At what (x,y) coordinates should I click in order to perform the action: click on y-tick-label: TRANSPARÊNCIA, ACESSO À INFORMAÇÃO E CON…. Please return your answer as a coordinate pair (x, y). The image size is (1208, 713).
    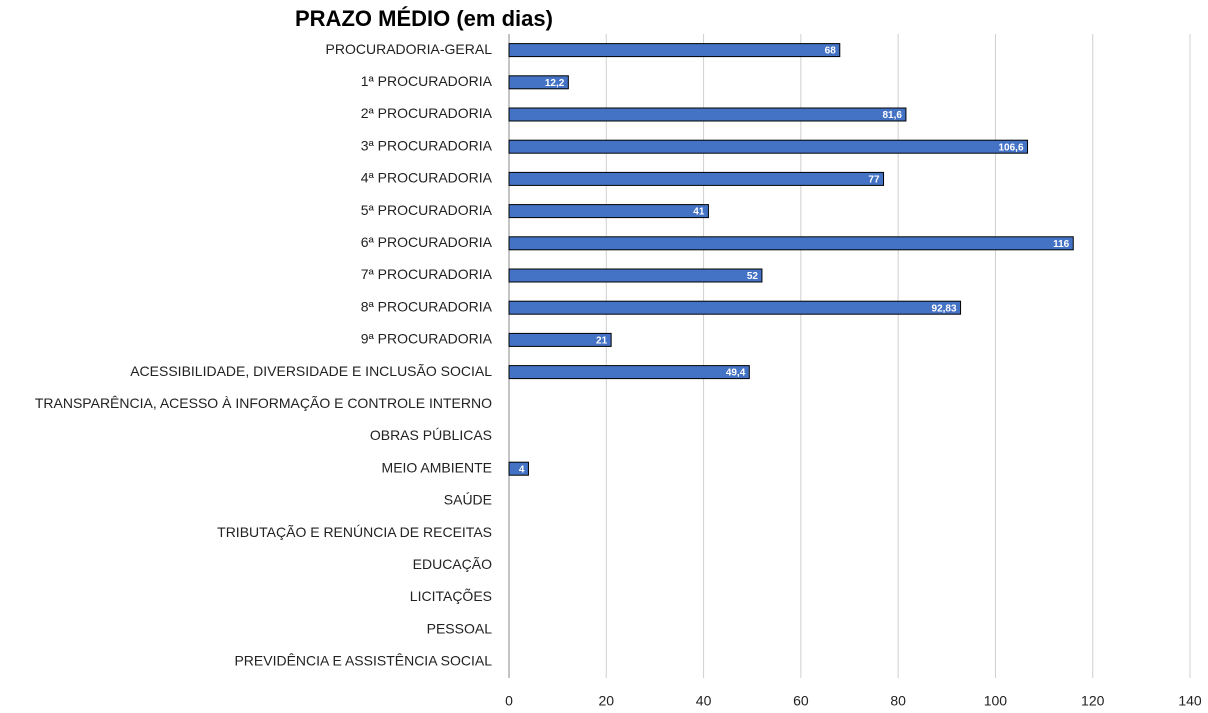
    Looking at the image, I should click on (263, 403).